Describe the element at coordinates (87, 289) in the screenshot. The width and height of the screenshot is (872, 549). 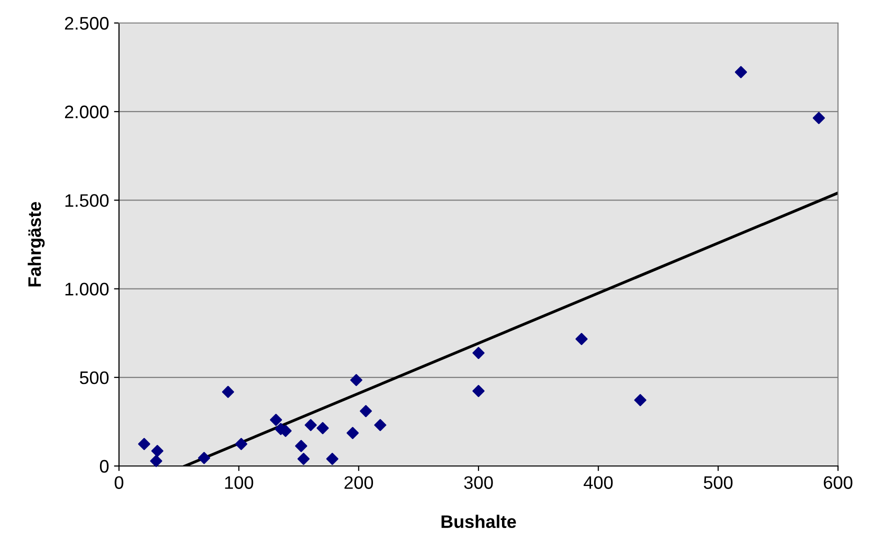
I see `y-tick-label: 1.000` at that location.